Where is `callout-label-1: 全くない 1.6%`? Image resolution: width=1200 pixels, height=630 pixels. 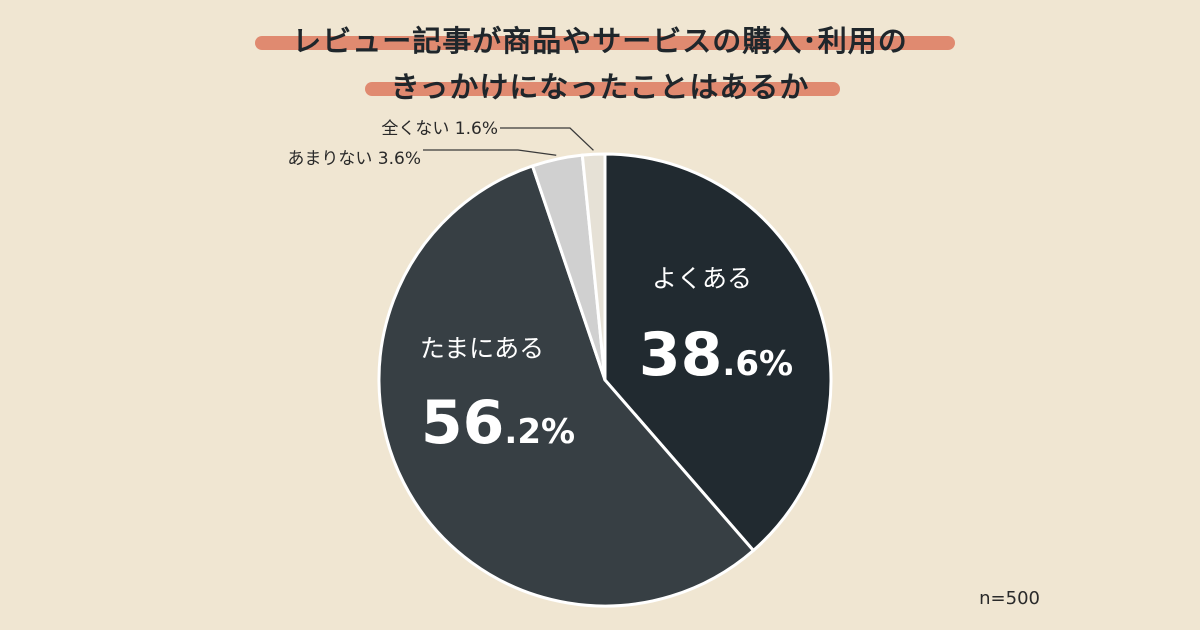 callout-label-1: 全くない 1.6% is located at coordinates (439, 129).